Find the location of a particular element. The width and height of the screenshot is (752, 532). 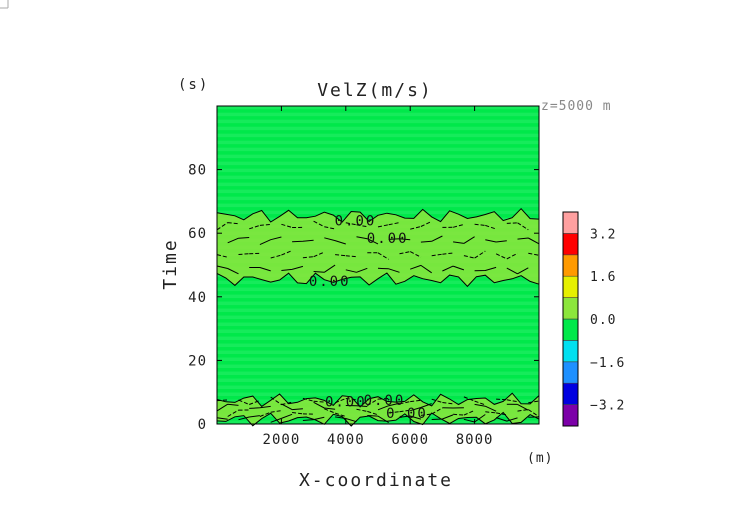

x-tick-label: 6000 is located at coordinates (410, 440).